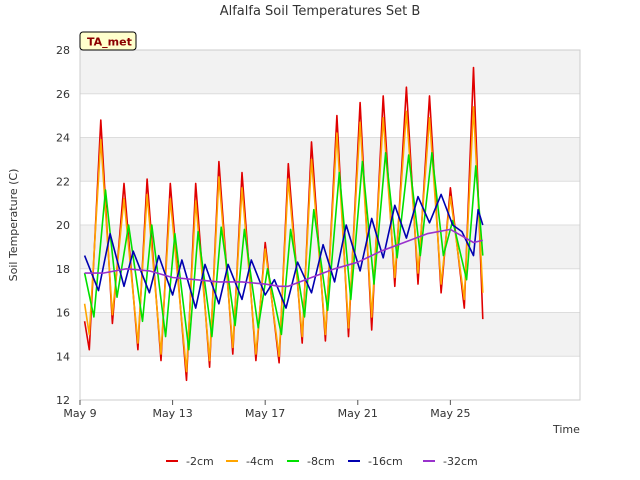  What do you see at coordinates (172, 413) in the screenshot?
I see `x-tick-label: May 13` at bounding box center [172, 413].